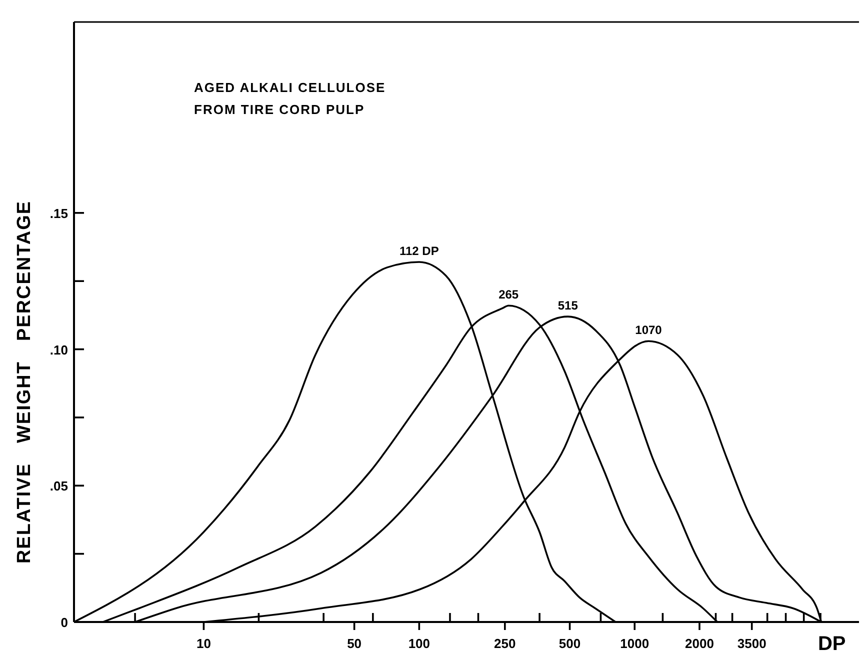 This screenshot has height=669, width=867. Describe the element at coordinates (635, 643) in the screenshot. I see `x-tick-label: 1000` at that location.